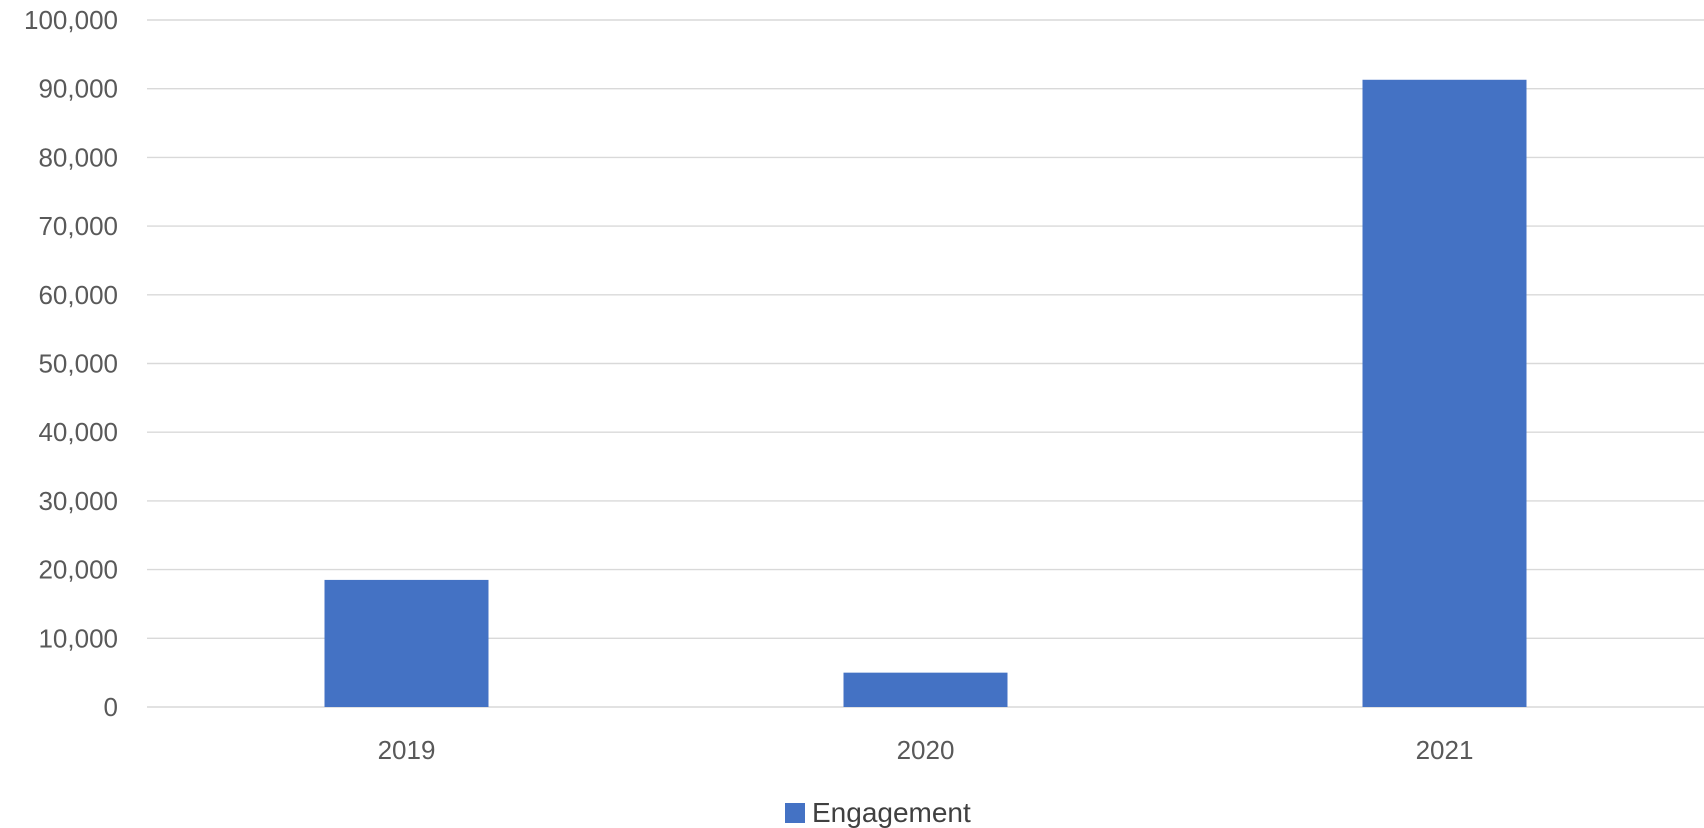  What do you see at coordinates (406, 643) in the screenshot?
I see `bar-2019` at bounding box center [406, 643].